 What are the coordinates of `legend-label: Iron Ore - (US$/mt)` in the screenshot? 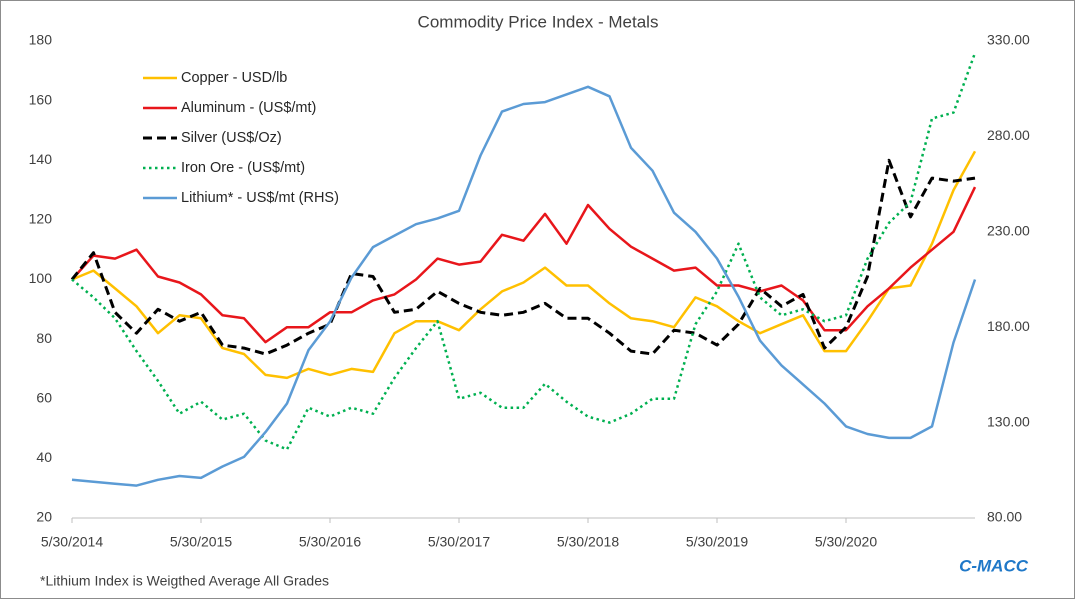 It's located at (243, 168).